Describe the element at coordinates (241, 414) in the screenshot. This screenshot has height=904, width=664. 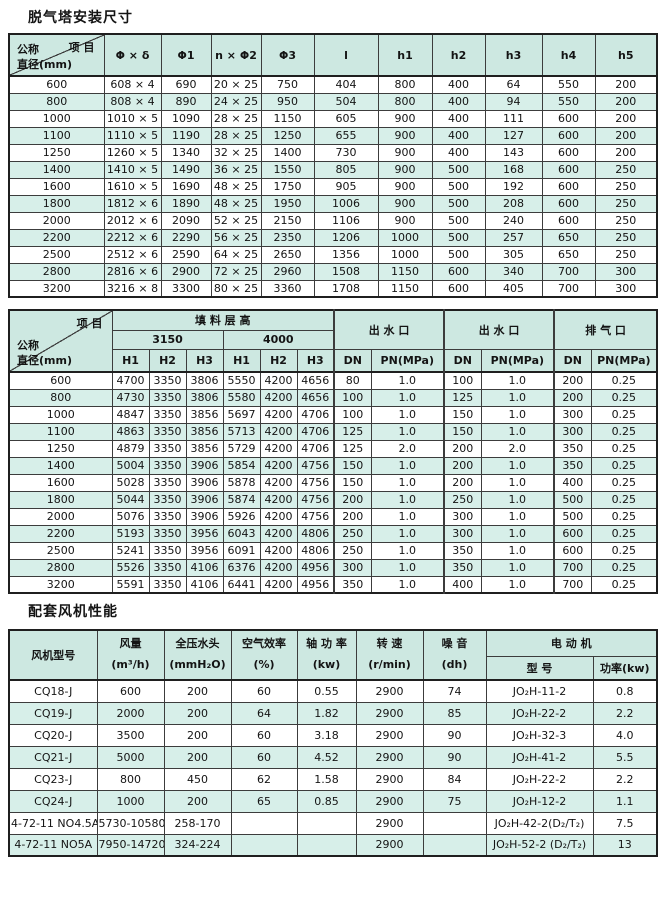
I see `table-cell: 5697` at that location.